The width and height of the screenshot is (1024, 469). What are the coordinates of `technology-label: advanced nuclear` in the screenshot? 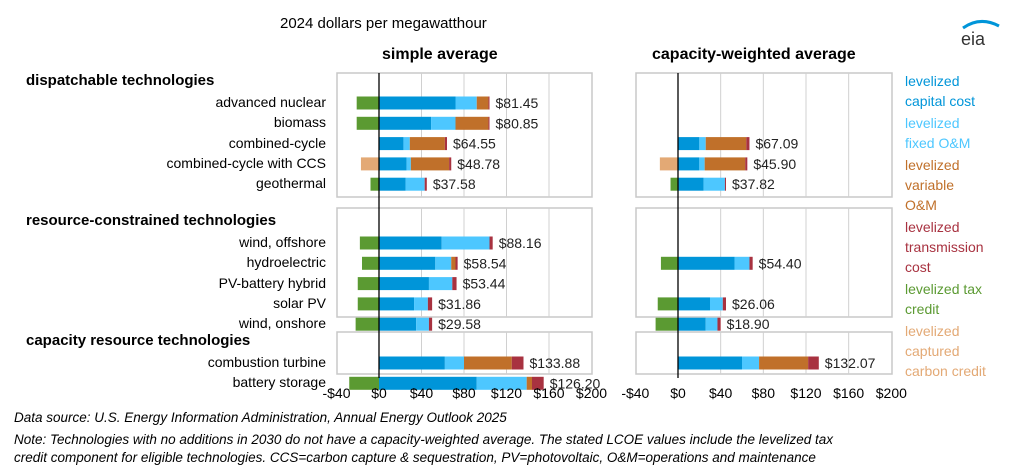 It's located at (270, 102).